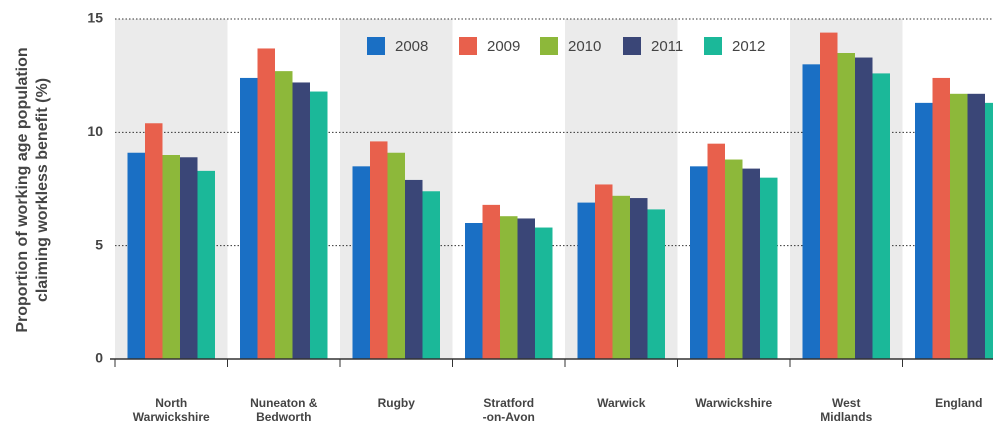  Describe the element at coordinates (99, 244) in the screenshot. I see `y-tick-label: 5` at that location.